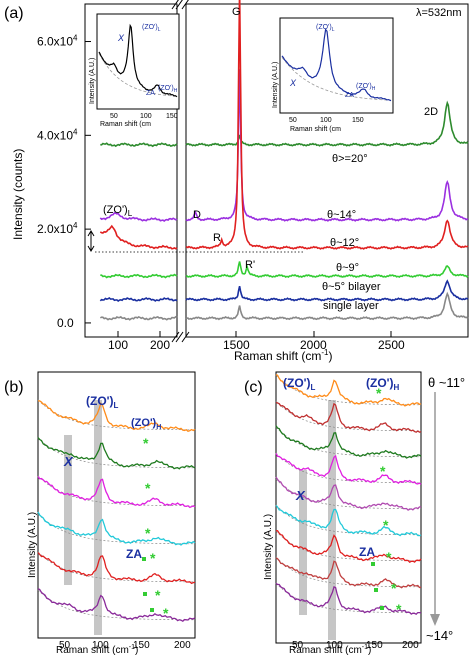  I want to click on peak-label-d: D, so click(197, 215).